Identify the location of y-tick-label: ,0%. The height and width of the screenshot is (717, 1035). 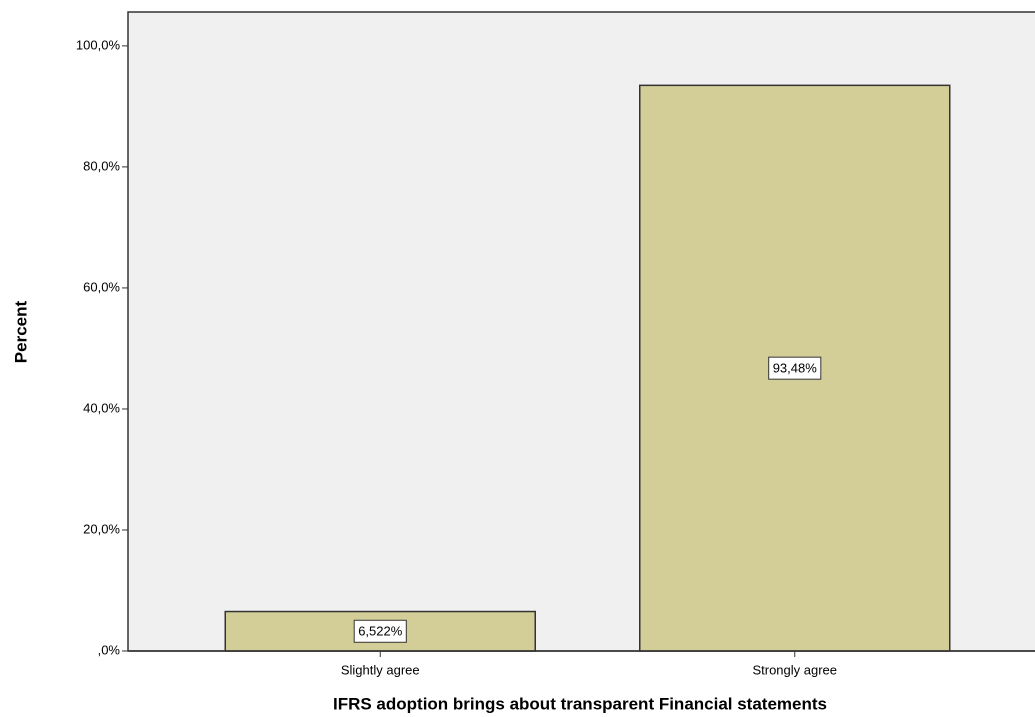
(109, 649).